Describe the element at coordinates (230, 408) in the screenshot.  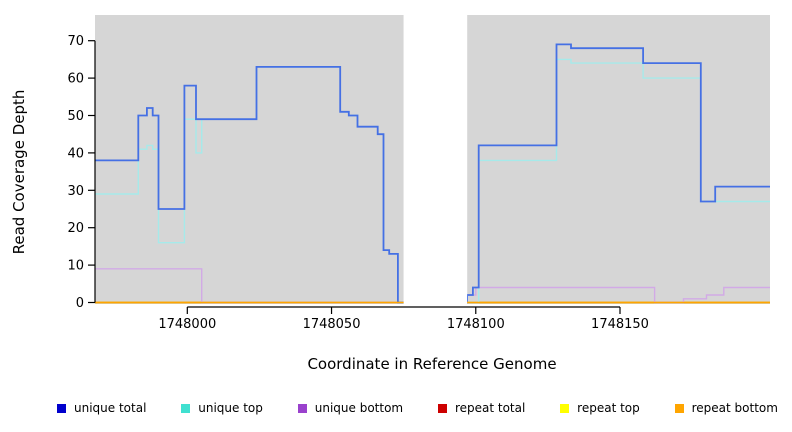
I see `legend-label: unique top` at that location.